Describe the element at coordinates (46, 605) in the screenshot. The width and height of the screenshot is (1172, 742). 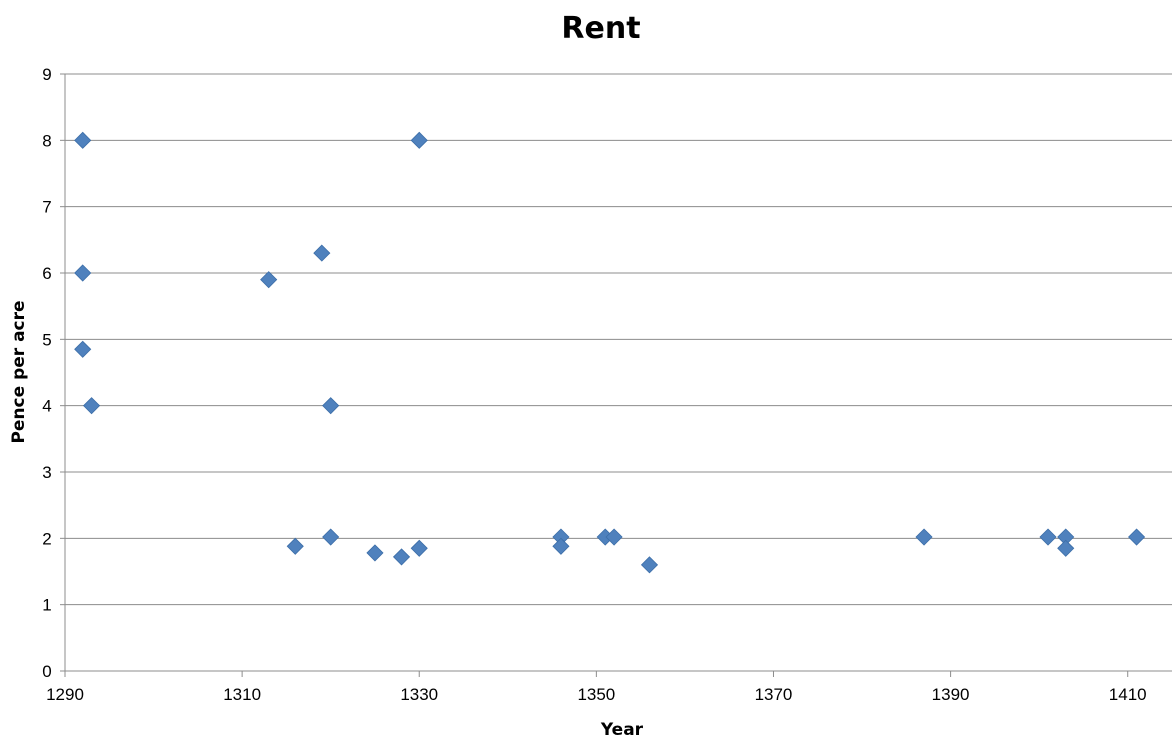
I see `y-tick-label: 1` at that location.